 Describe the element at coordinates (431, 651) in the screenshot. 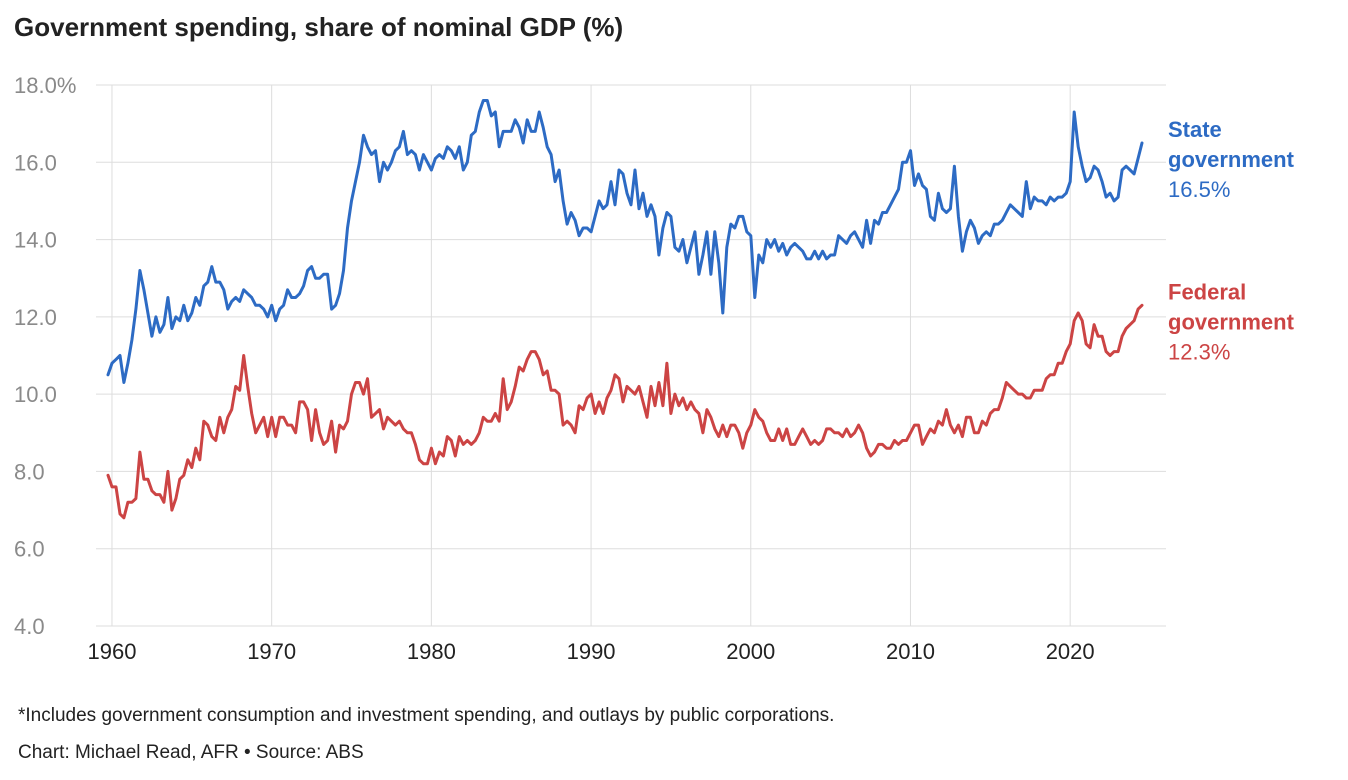

I see `x-tick-label: 1980` at that location.